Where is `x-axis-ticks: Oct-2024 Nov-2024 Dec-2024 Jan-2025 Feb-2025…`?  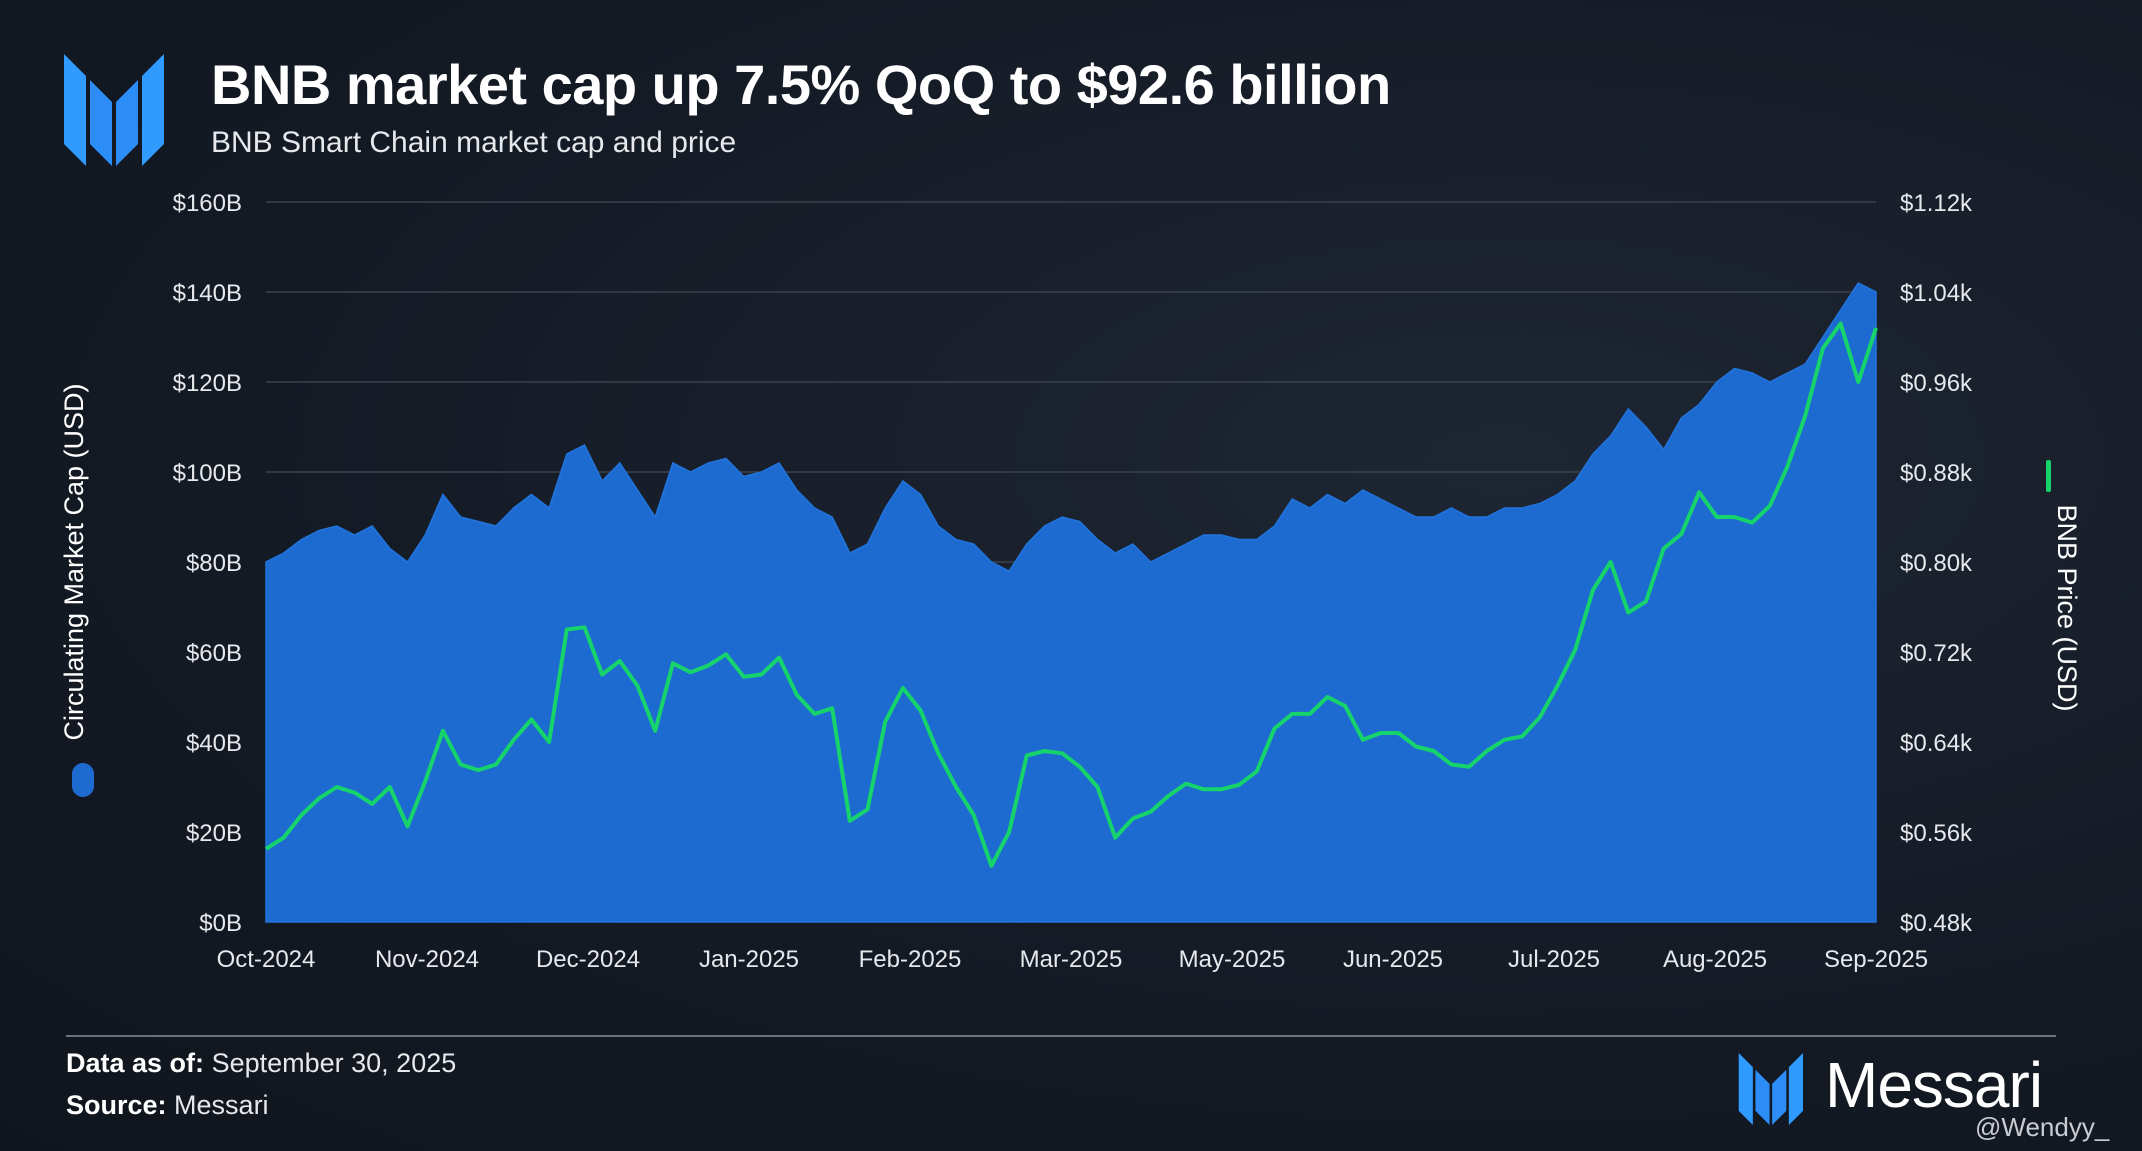 x-axis-ticks: Oct-2024 Nov-2024 Dec-2024 Jan-2025 Feb-2025… is located at coordinates (1072, 959).